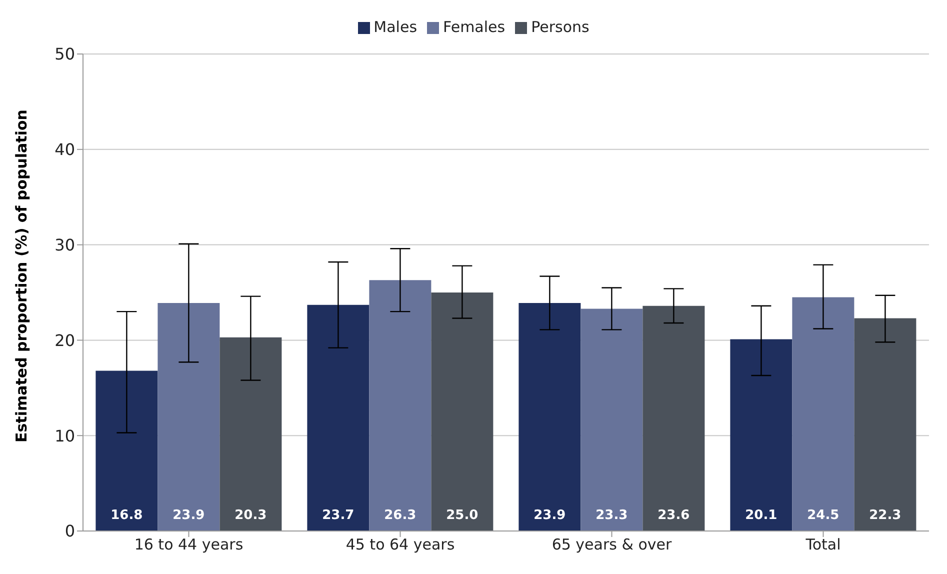  I want to click on data-label: 26.3, so click(400, 515).